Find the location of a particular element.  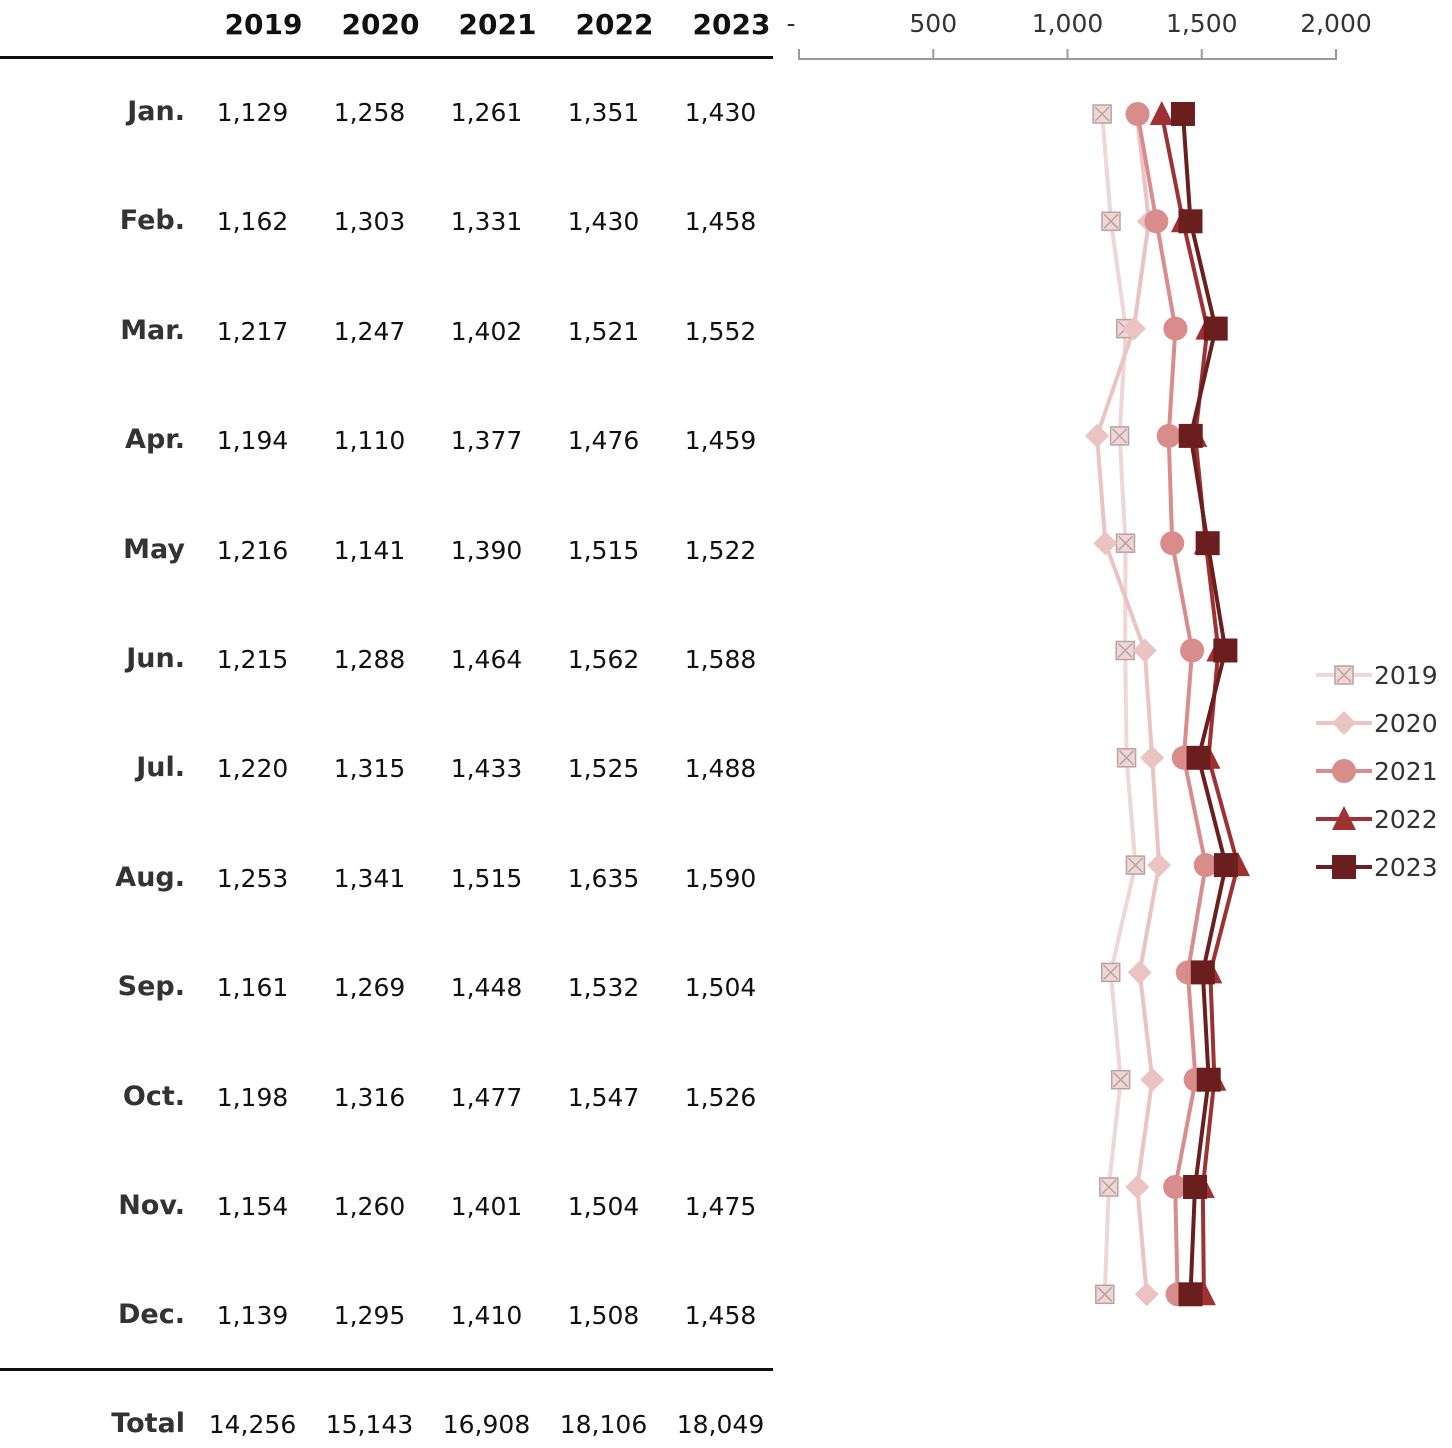

table-cell: 1,341 is located at coordinates (369, 878).